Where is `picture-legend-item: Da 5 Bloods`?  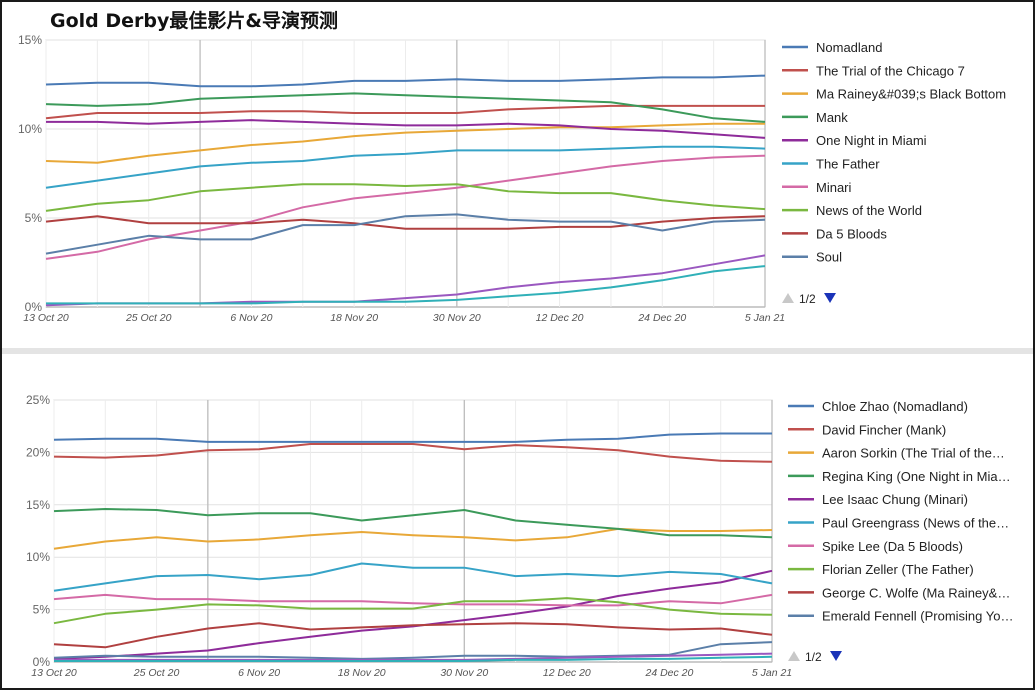 picture-legend-item: Da 5 Bloods is located at coordinates (851, 233).